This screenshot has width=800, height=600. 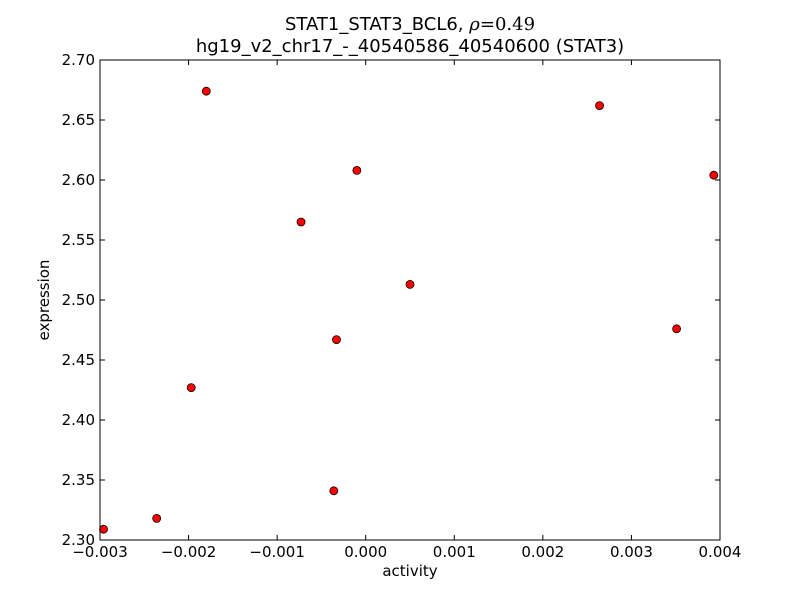 I want to click on chart-title-line1: STAT1_STAT3_BCL6, ρ=0.49, so click(x=410, y=24).